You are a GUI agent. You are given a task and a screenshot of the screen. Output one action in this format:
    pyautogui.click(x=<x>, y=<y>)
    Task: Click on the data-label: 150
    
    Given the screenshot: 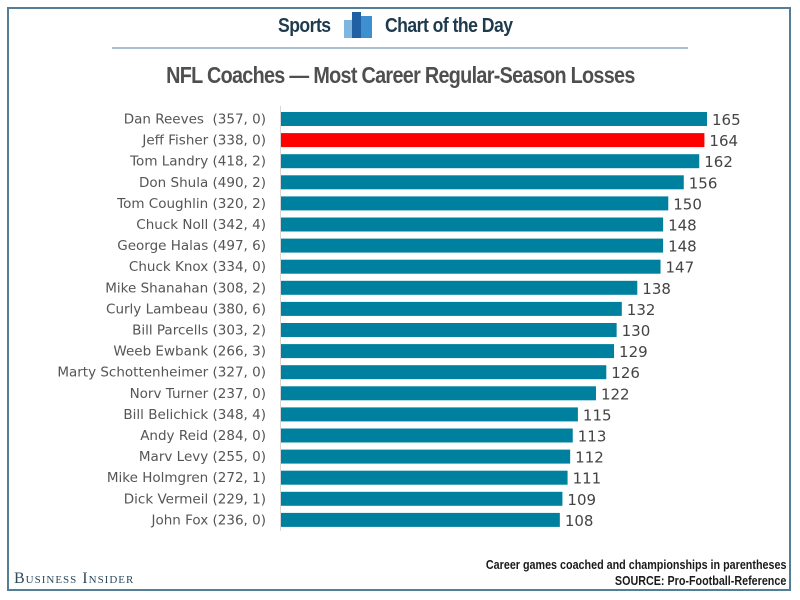 What is the action you would take?
    pyautogui.click(x=687, y=204)
    